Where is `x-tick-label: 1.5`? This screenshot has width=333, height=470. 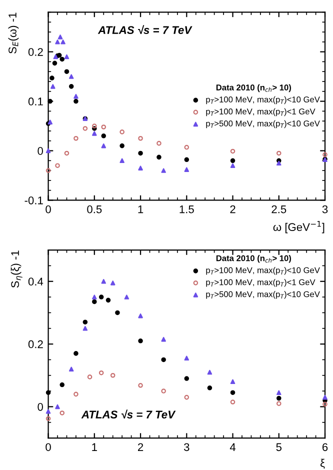 x-tick-label: 1.5 is located at coordinates (187, 209).